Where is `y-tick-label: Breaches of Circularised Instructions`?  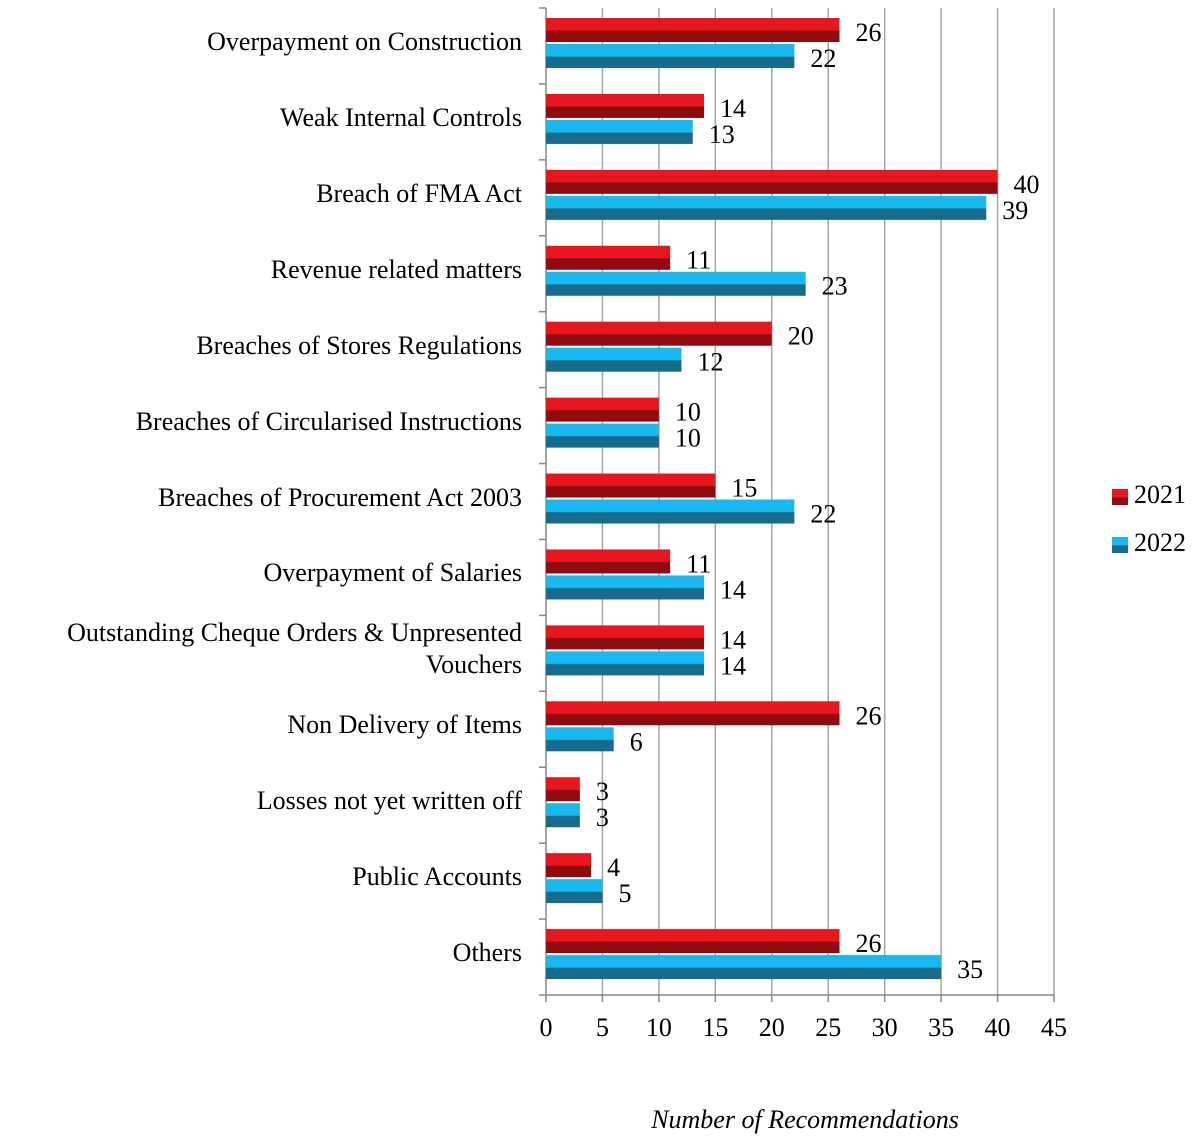 y-tick-label: Breaches of Circularised Instructions is located at coordinates (328, 421).